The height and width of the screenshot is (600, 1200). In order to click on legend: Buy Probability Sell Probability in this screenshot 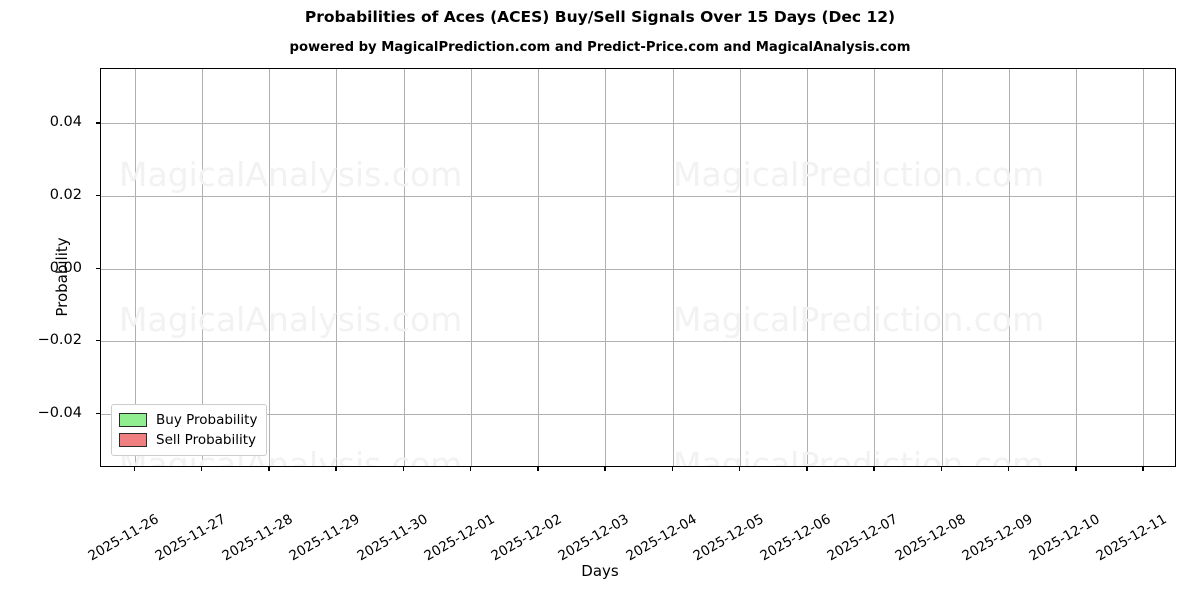, I will do `click(189, 430)`.